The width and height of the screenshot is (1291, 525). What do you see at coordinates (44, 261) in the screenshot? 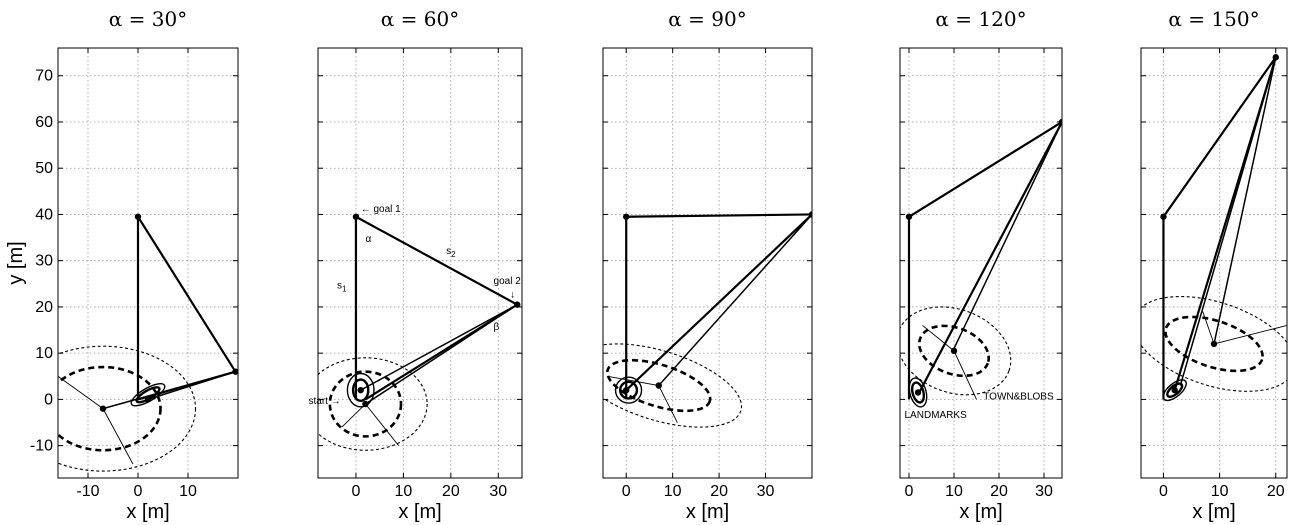
I see `y-tick-label: 30` at bounding box center [44, 261].